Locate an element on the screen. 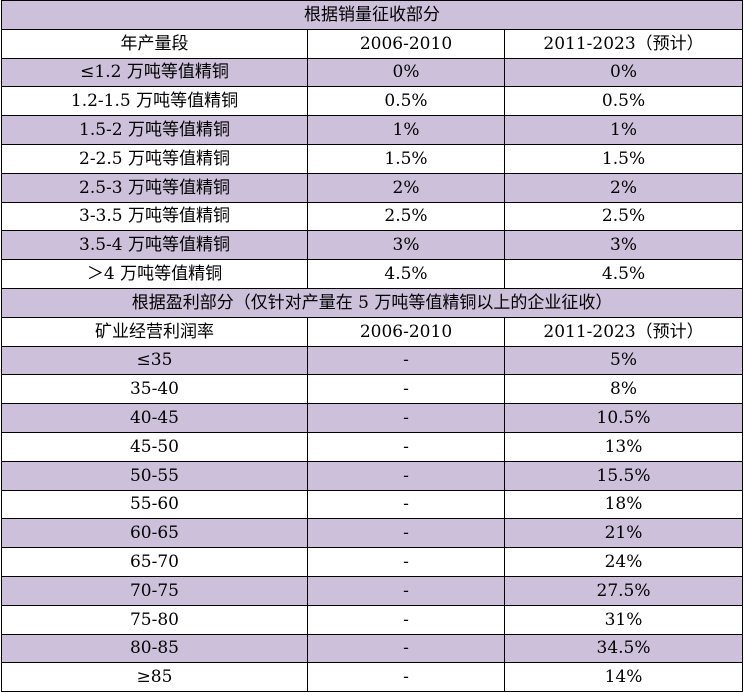 Image resolution: width=744 pixels, height=693 pixels. sales-title-row: 根据销量征收部分 is located at coordinates (372, 15).